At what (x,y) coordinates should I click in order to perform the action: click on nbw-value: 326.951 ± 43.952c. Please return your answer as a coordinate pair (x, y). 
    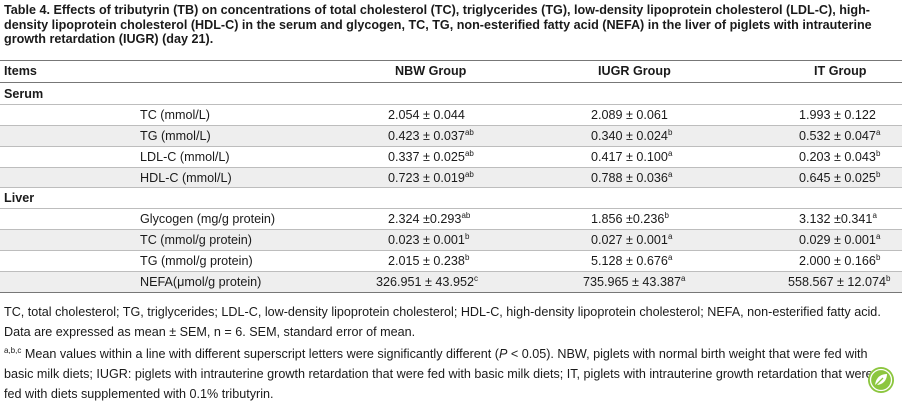
    Looking at the image, I should click on (427, 282).